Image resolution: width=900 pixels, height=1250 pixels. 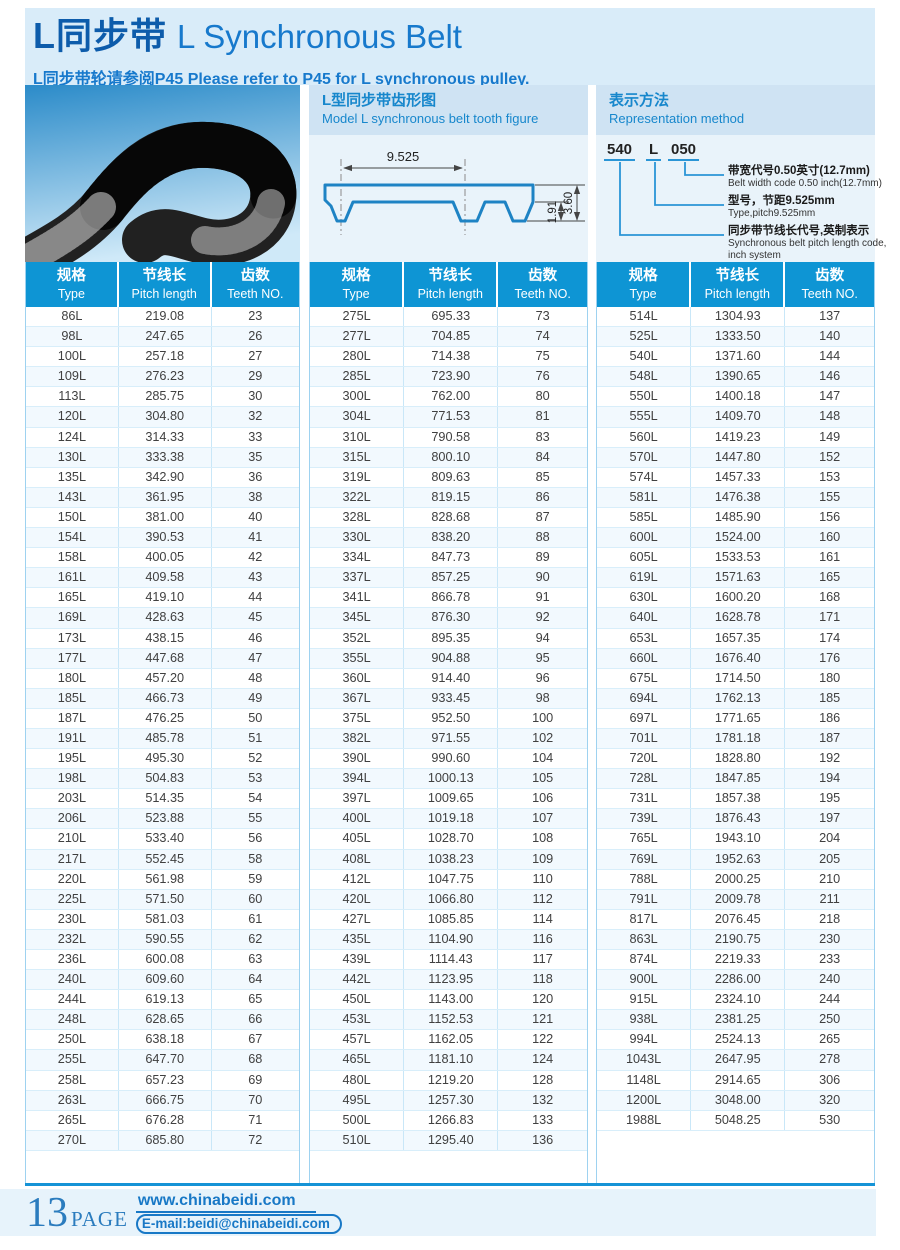 I want to click on column-header-pitch-zh: 节线长, so click(x=737, y=276).